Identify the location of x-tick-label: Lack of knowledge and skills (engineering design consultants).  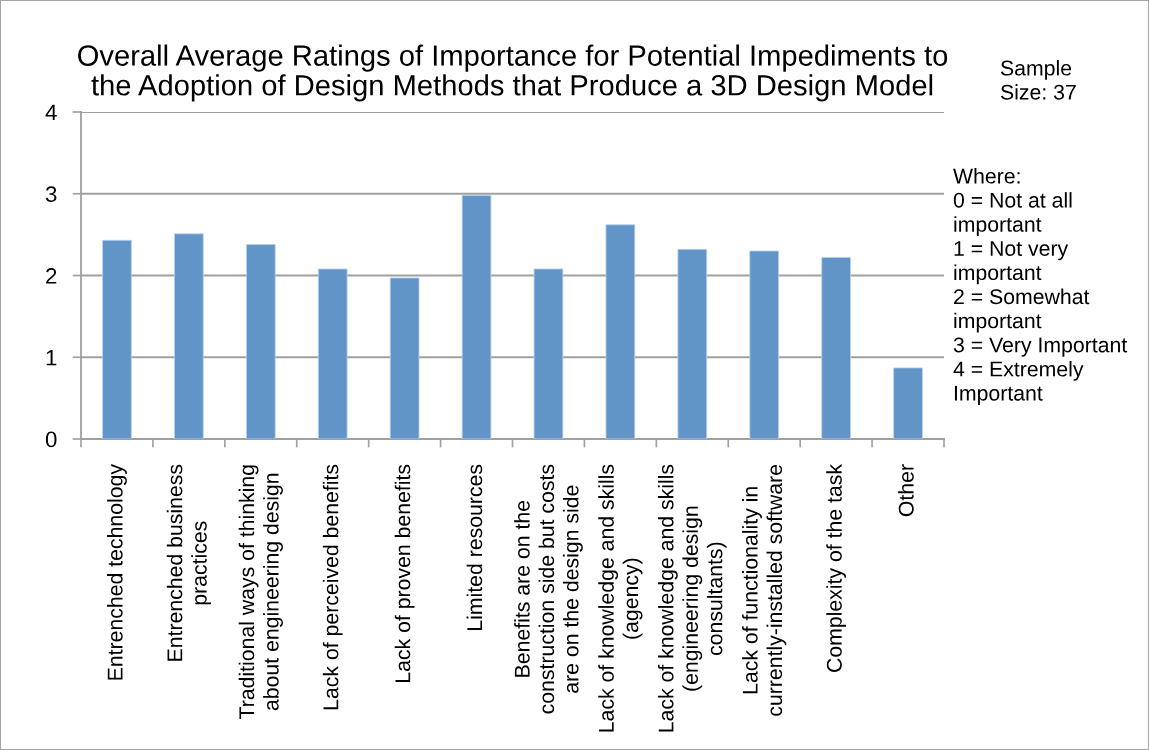
(692, 598).